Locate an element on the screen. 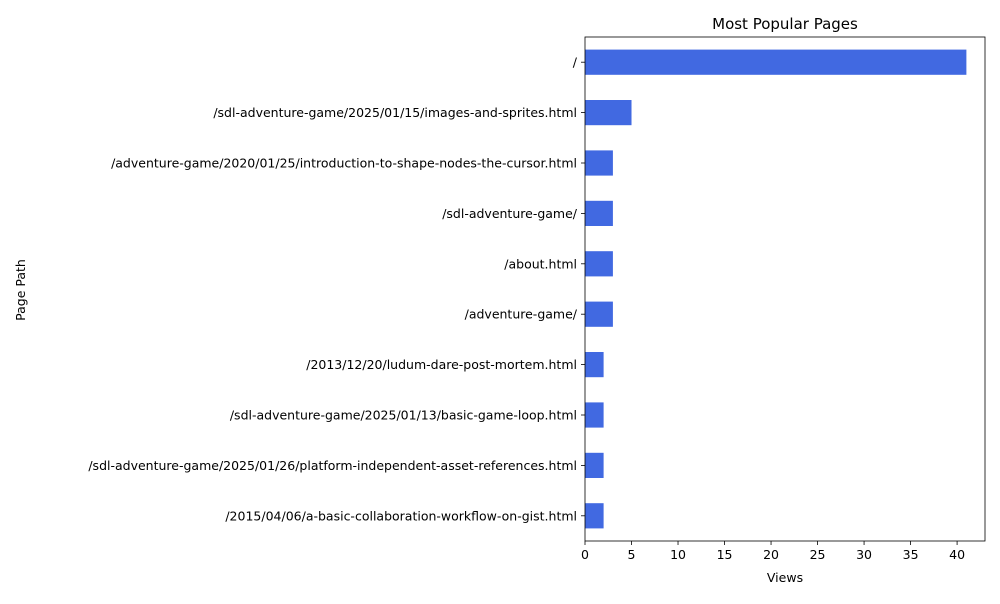 The image size is (1000, 604). x-ticks-layer: 0 5 10 15 20 25 30 35 40 is located at coordinates (773, 551).